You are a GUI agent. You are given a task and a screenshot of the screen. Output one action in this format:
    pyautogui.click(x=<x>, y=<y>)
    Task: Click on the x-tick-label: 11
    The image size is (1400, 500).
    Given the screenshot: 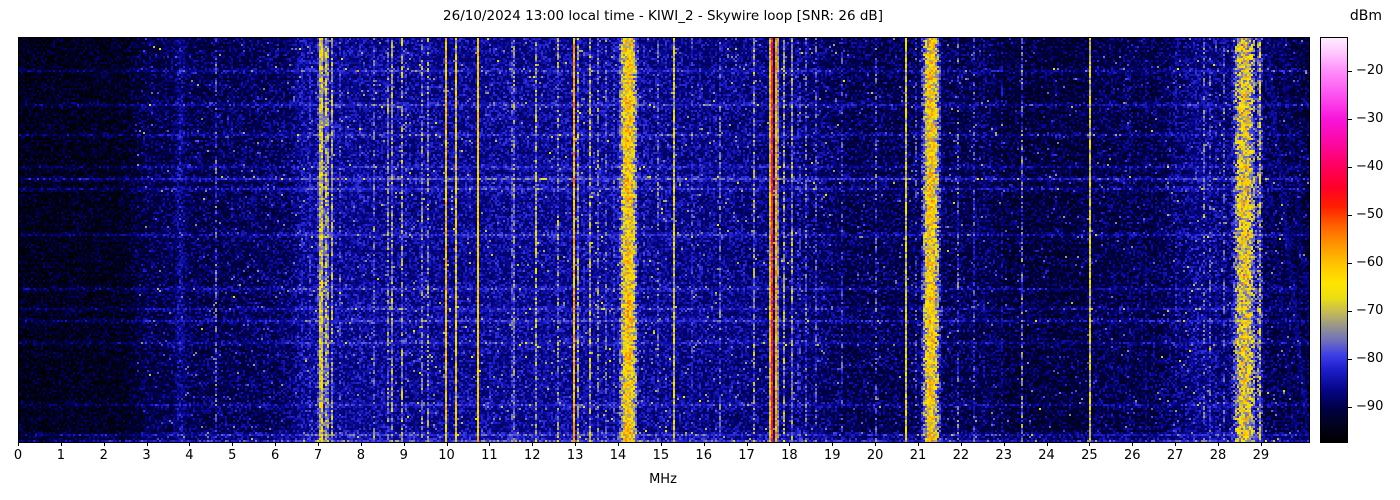 What is the action you would take?
    pyautogui.click(x=489, y=455)
    